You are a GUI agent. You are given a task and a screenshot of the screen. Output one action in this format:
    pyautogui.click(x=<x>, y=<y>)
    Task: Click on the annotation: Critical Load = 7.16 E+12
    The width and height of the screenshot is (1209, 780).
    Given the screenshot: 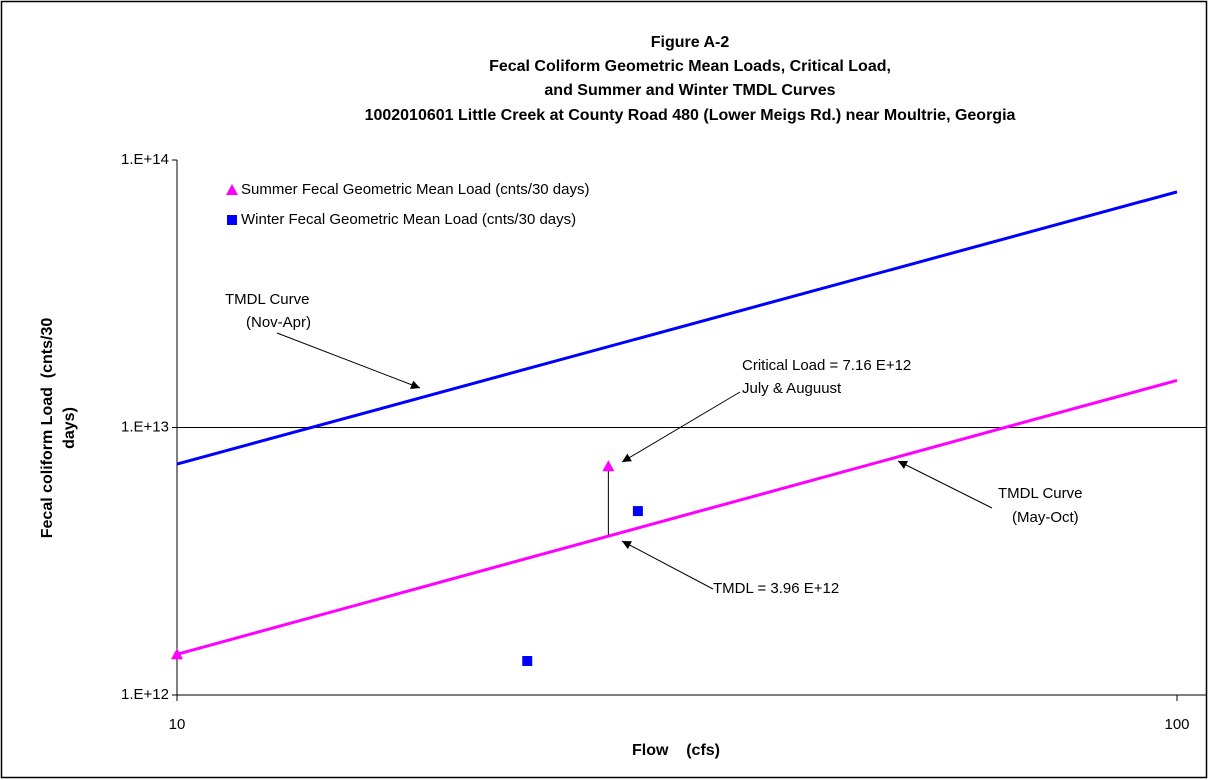 What is the action you would take?
    pyautogui.click(x=826, y=365)
    